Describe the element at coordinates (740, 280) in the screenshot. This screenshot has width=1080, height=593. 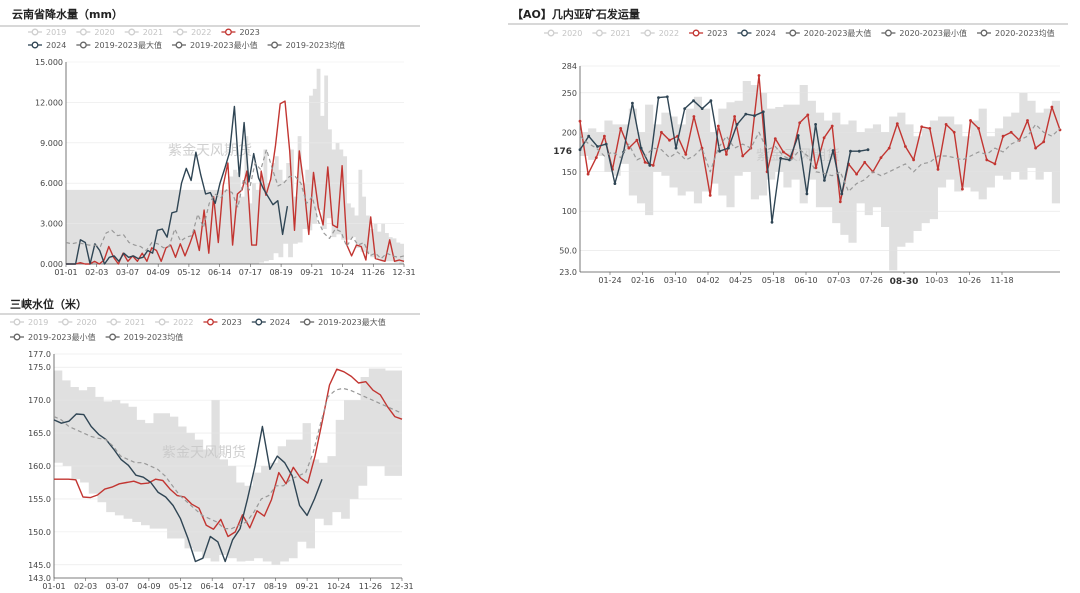
I see `x-tick-label: 04-25` at that location.